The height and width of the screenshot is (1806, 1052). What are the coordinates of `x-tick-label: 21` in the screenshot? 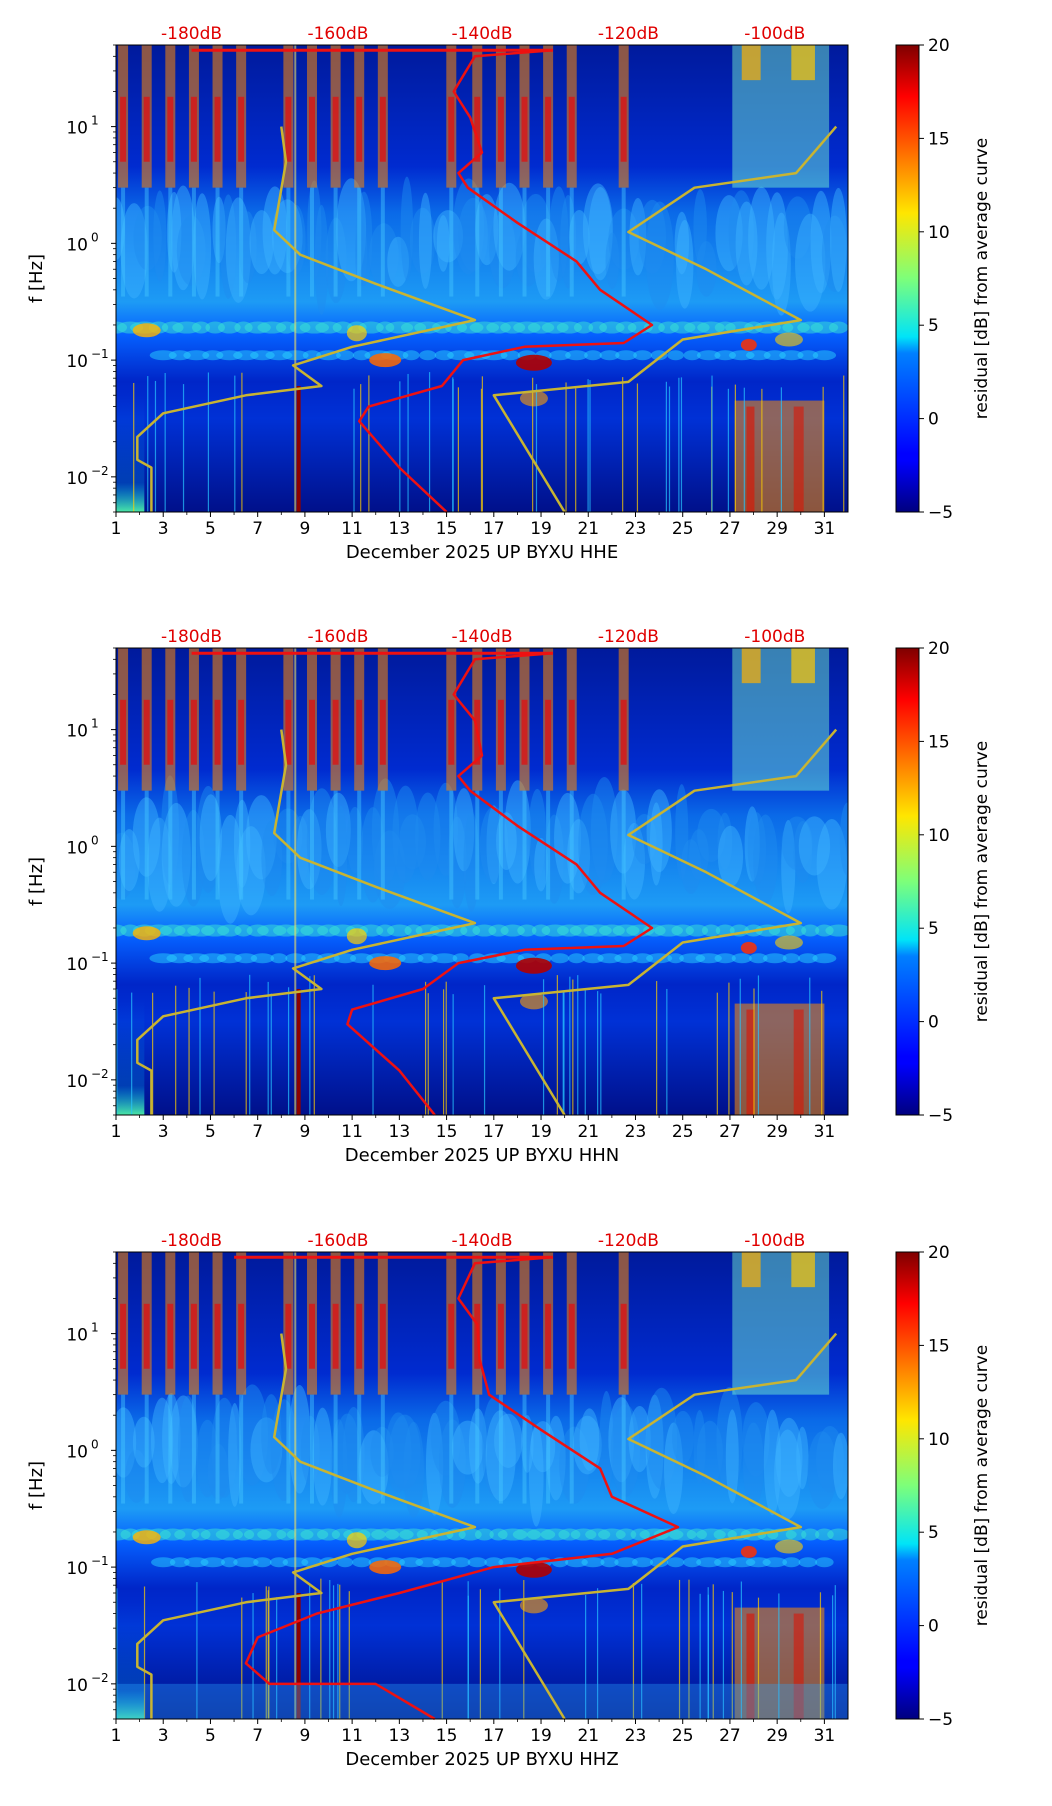 It's located at (588, 1132).